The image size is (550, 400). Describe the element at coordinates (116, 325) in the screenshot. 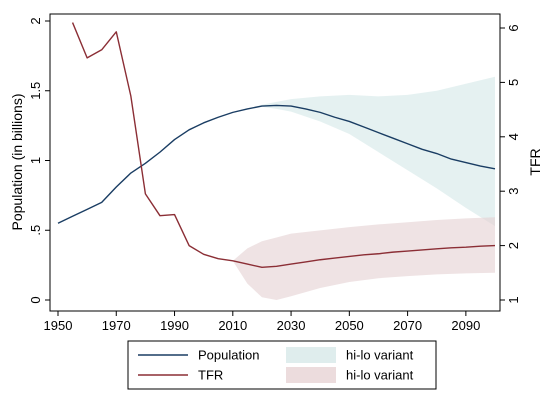

I see `x-tick-label-1970: 1970` at that location.